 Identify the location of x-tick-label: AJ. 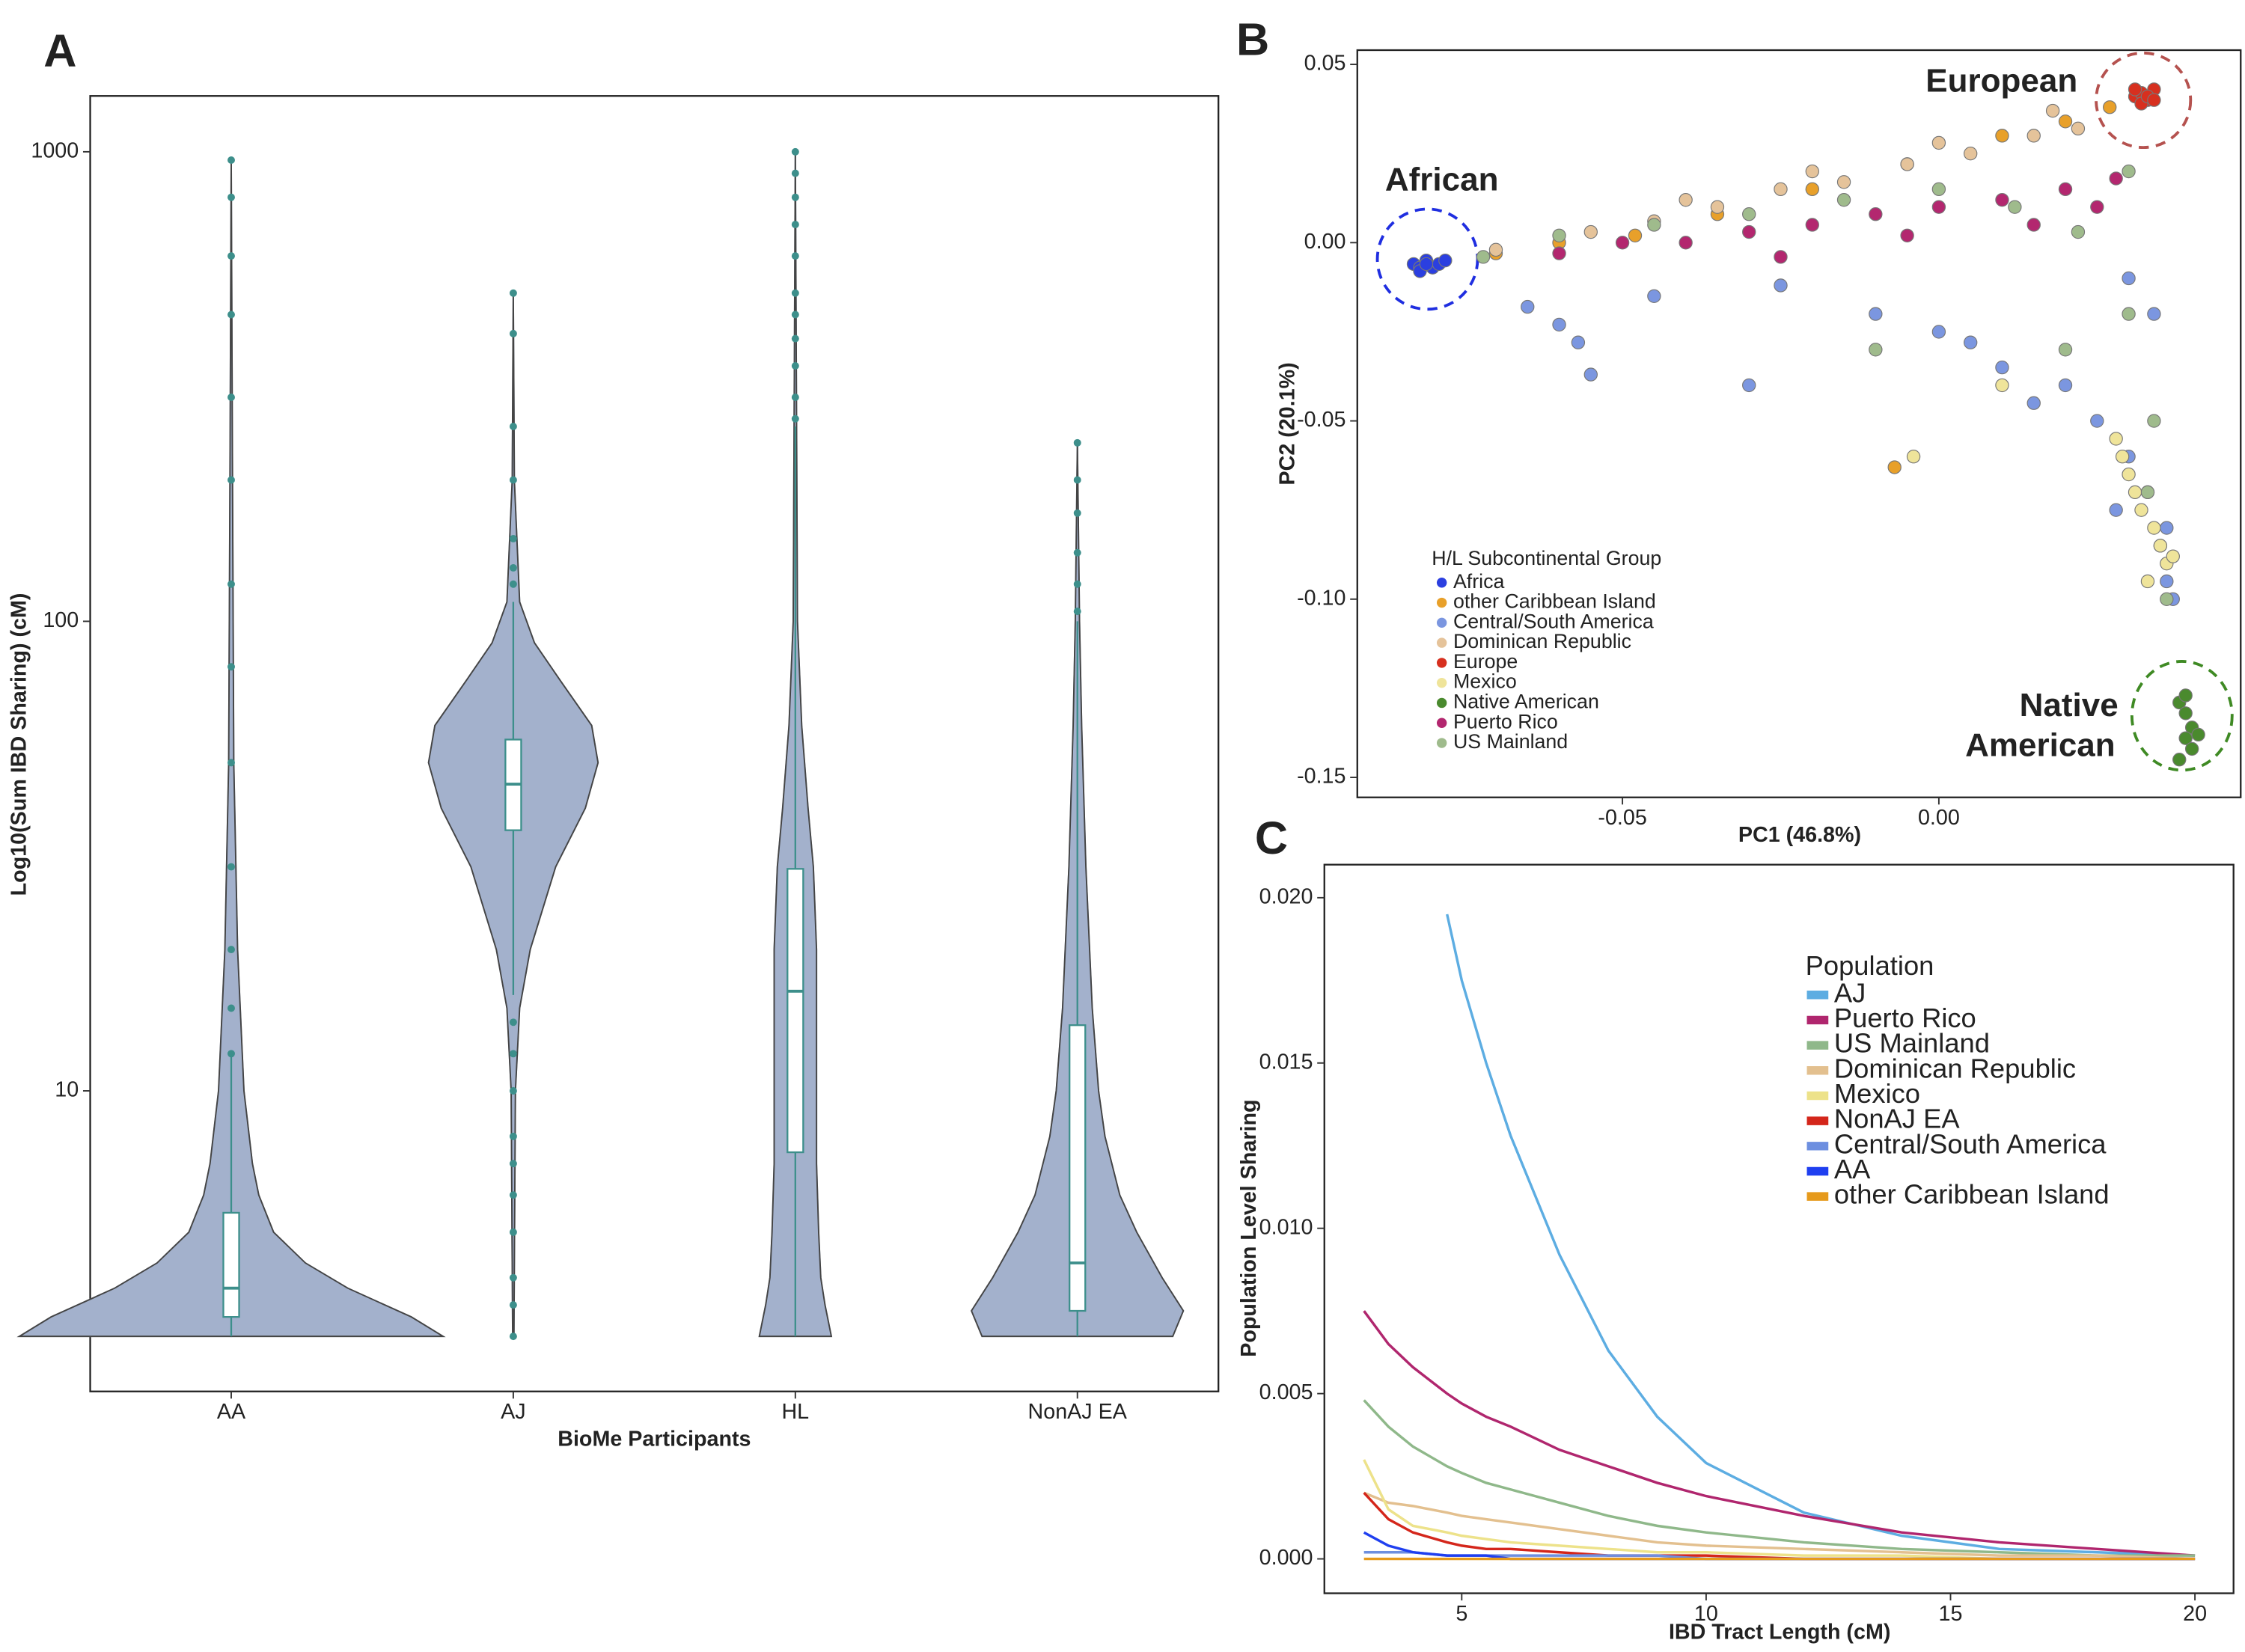
(513, 1412).